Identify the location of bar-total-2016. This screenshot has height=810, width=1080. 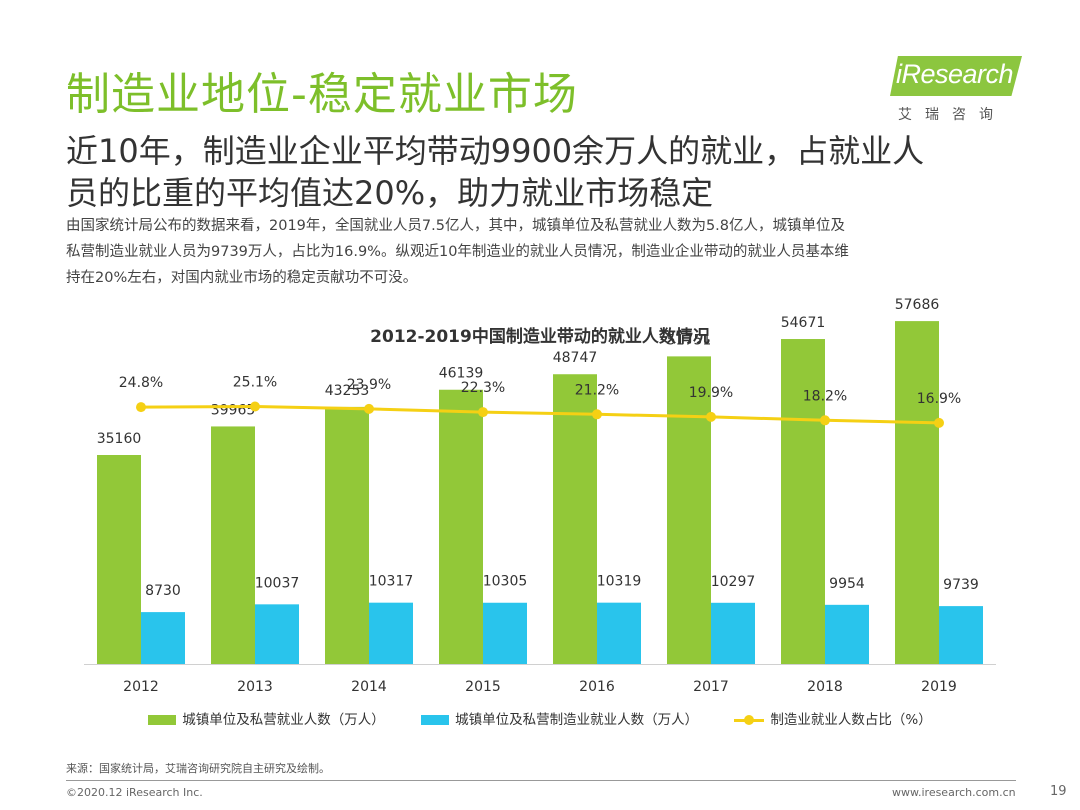
(575, 519).